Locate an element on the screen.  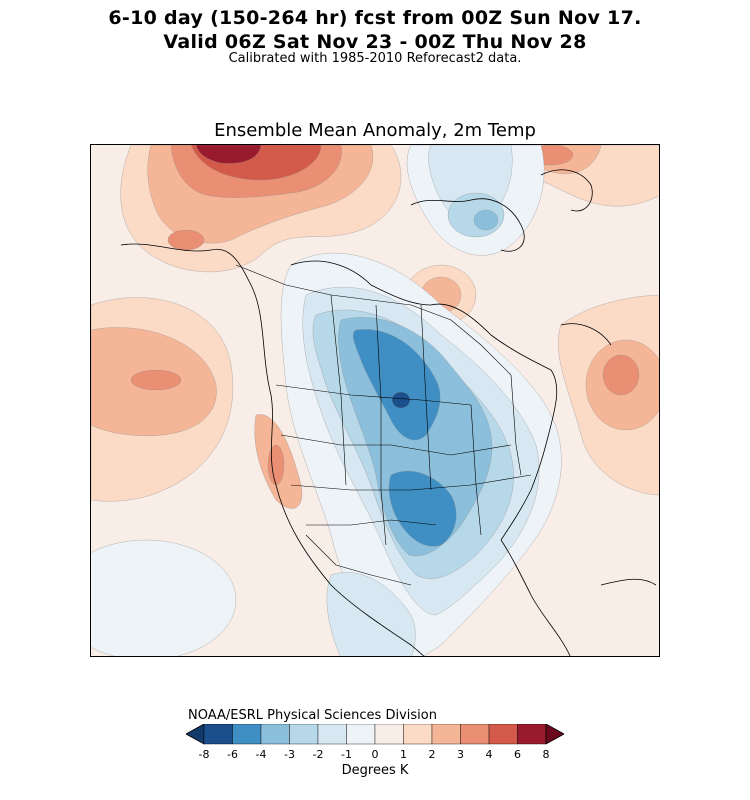
colorbar-label: Degrees K is located at coordinates (375, 770).